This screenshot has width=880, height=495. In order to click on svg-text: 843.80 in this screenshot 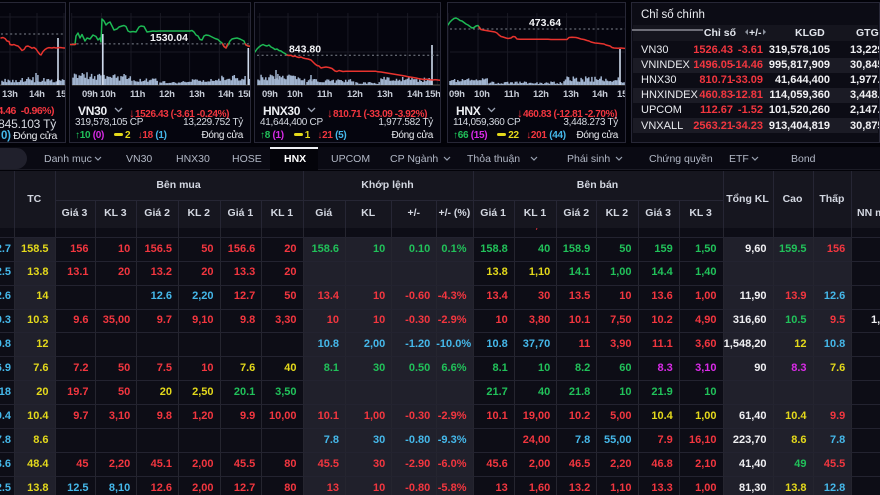, I will do `click(305, 49)`.